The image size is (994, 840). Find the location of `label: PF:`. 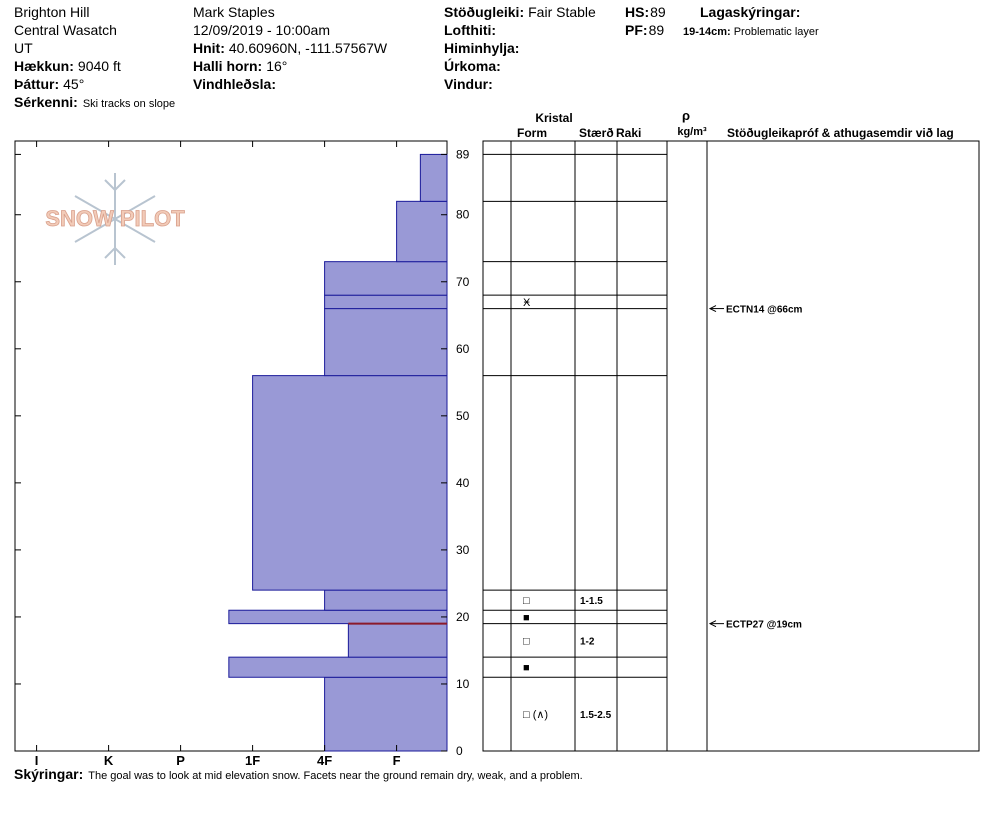

label: PF: is located at coordinates (636, 30).